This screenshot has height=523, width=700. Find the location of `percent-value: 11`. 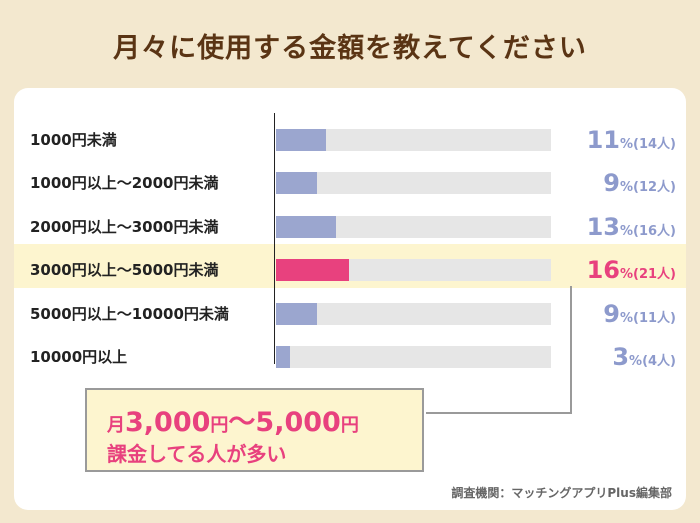

percent-value: 11 is located at coordinates (603, 140).